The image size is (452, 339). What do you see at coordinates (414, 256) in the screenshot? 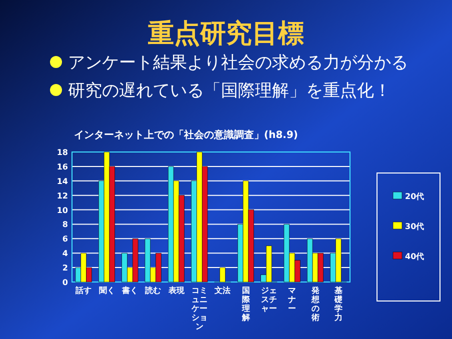
I see `legend-label: 40代` at bounding box center [414, 256].